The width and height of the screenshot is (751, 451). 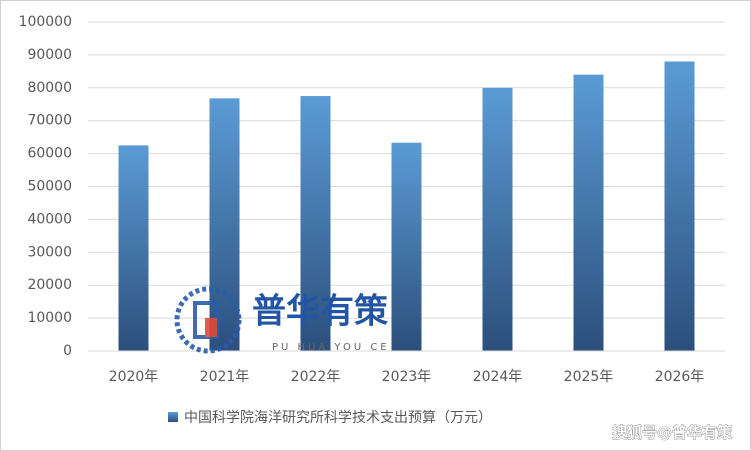 What do you see at coordinates (49, 285) in the screenshot?
I see `y-tick-label: 20000` at bounding box center [49, 285].